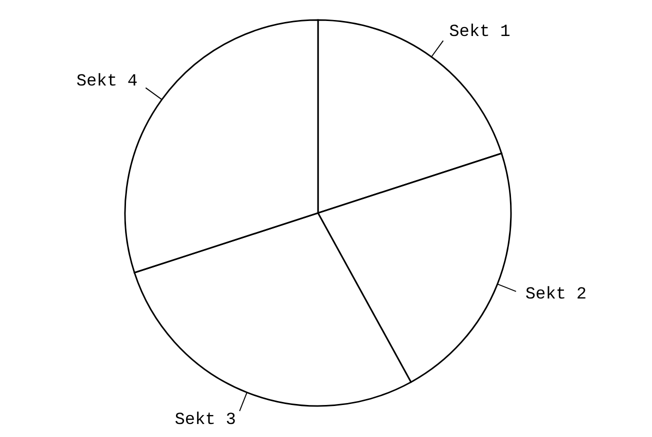 The image size is (652, 437). I want to click on slice-label: Sekt 3, so click(205, 420).